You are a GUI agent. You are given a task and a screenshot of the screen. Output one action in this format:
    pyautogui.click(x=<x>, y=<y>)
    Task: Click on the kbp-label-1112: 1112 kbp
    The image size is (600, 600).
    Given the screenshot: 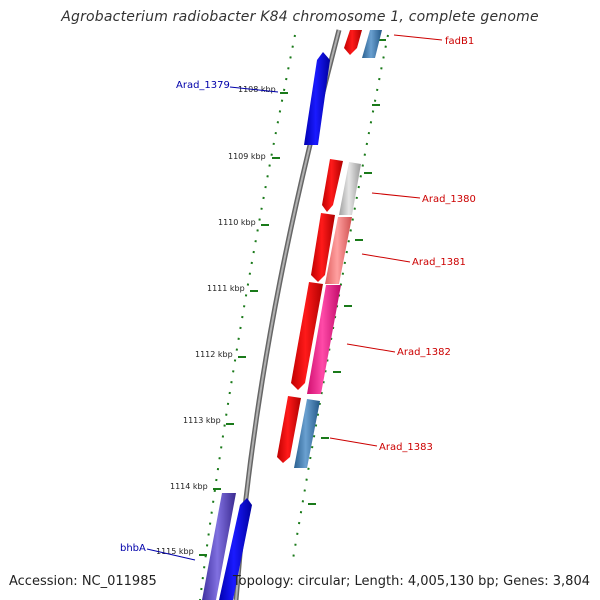 What is the action you would take?
    pyautogui.click(x=214, y=354)
    